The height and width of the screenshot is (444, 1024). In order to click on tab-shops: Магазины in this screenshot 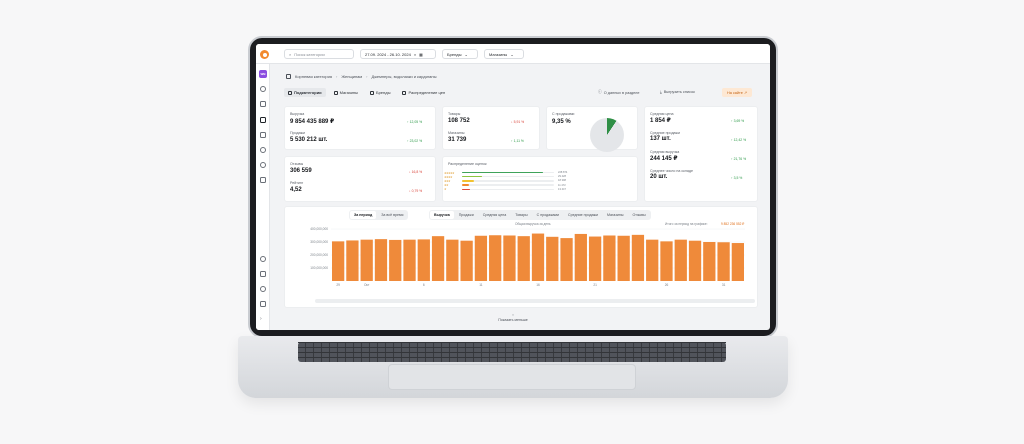, I will do `click(346, 92)`.